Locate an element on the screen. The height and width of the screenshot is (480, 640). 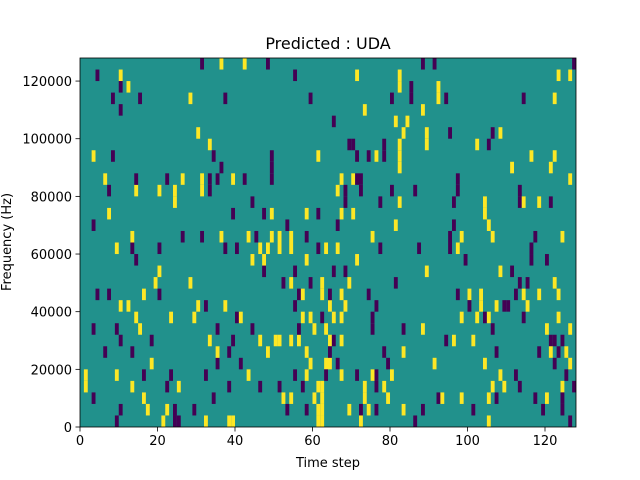
y-tick-label: 40000 is located at coordinates (51, 313).